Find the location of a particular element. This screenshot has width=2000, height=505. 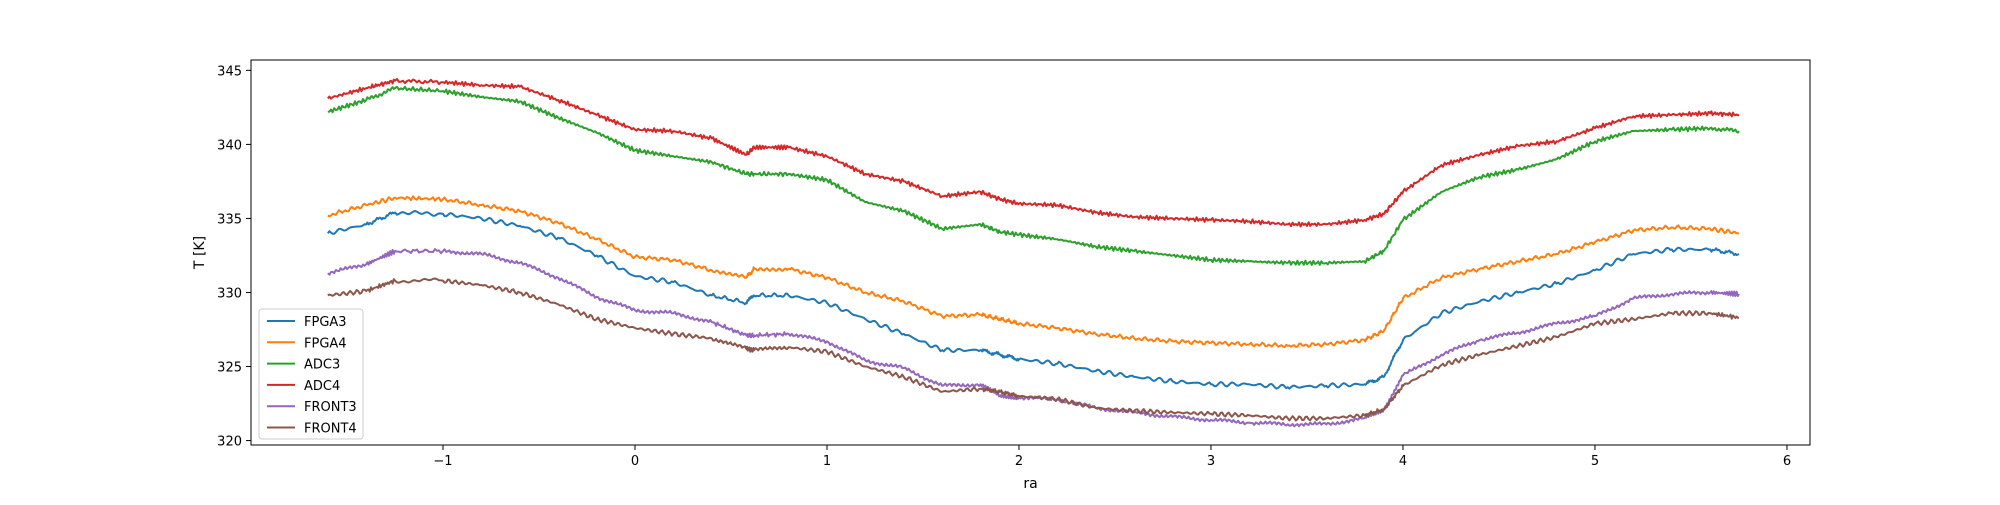

legend-label: ADC4 is located at coordinates (322, 386).